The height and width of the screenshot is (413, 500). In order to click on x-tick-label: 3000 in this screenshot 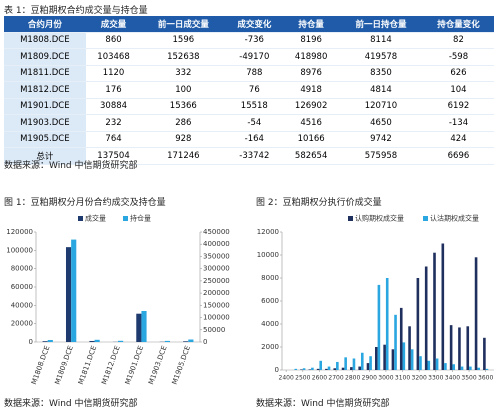, I will do `click(385, 378)`.